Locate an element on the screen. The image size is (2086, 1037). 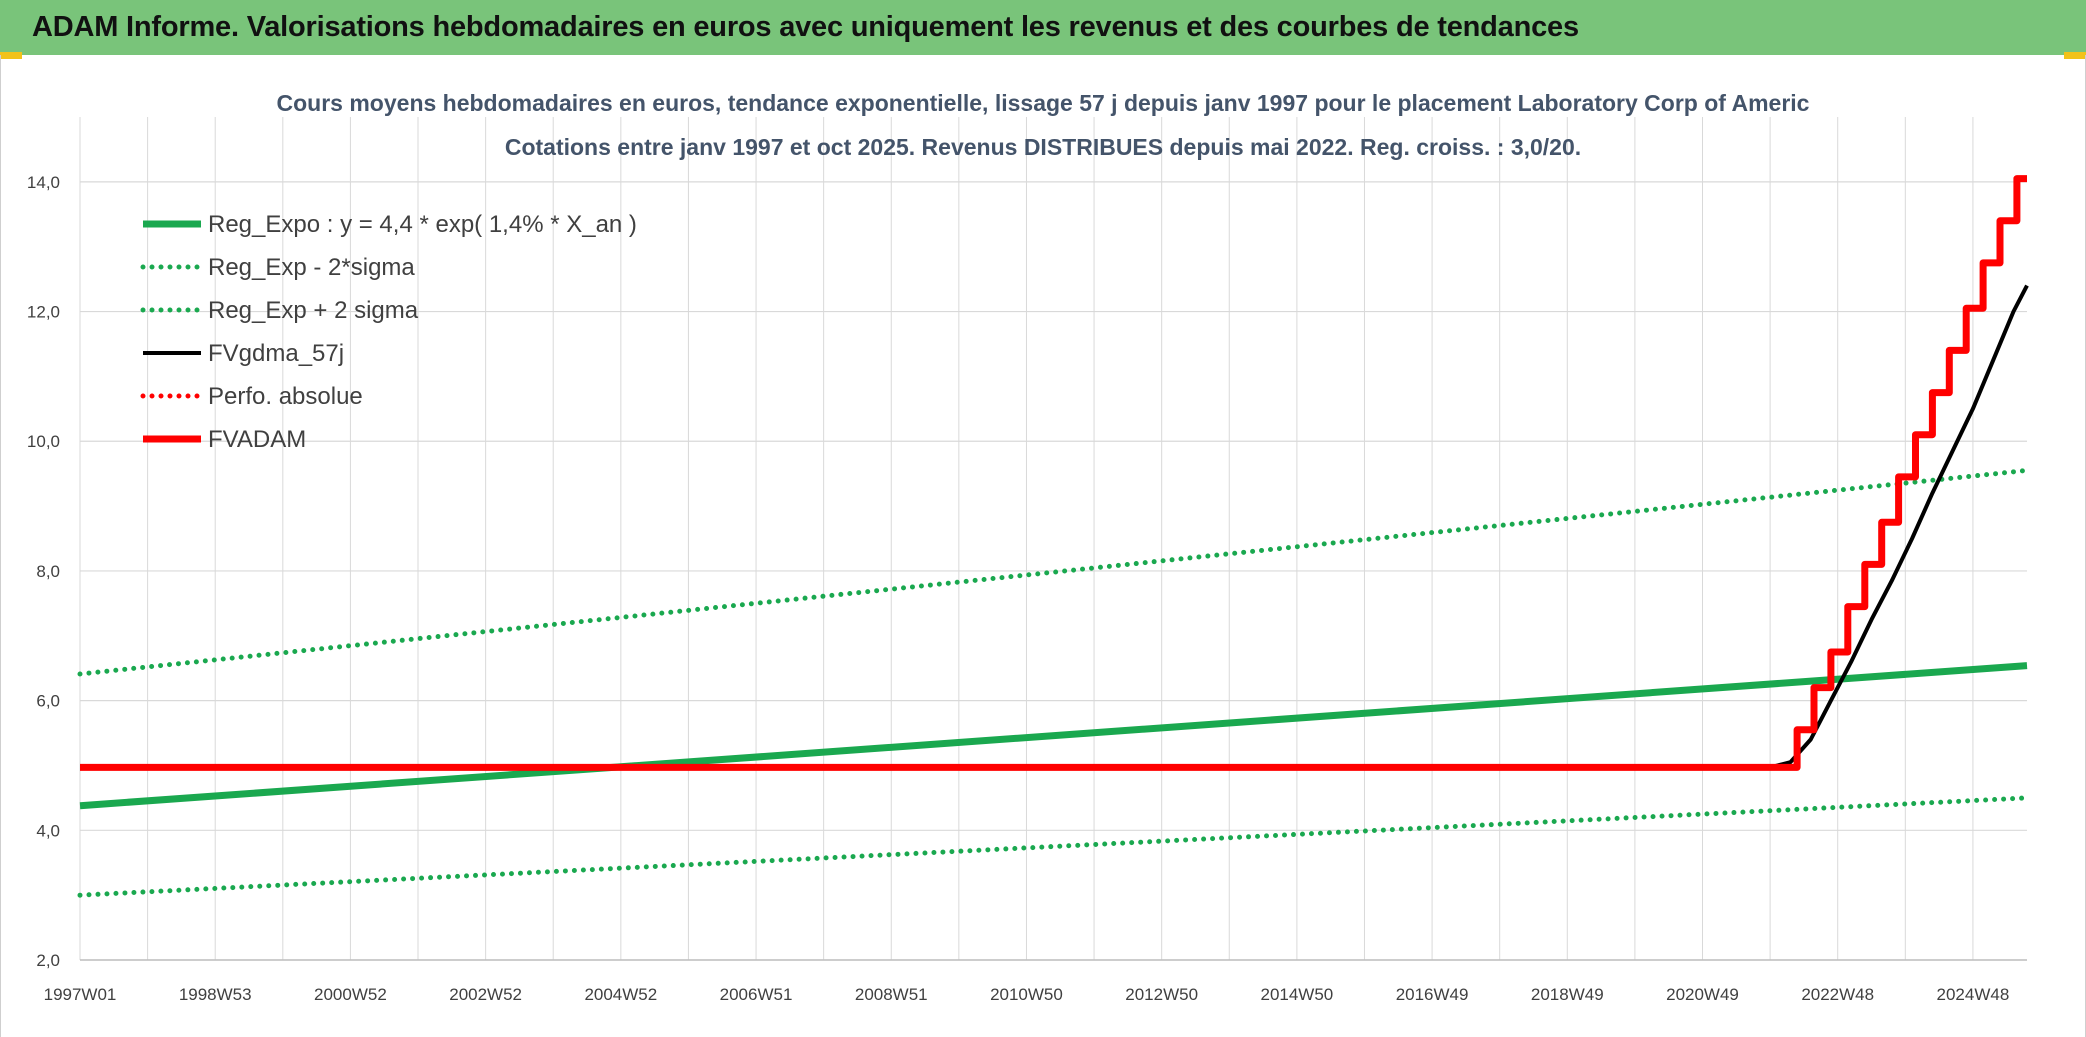
legend-label: FVgdma_57j is located at coordinates (276, 353).